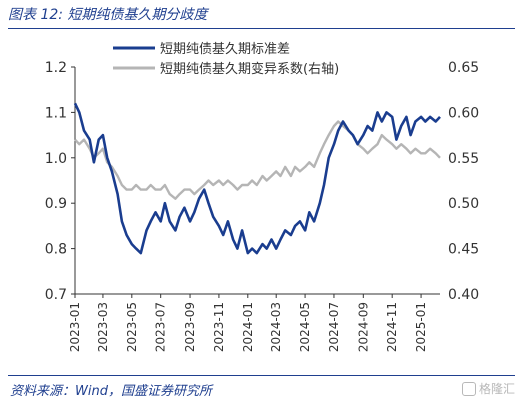 This screenshot has height=406, width=523. What do you see at coordinates (463, 250) in the screenshot?
I see `y-right-tick-label: 0.45` at bounding box center [463, 250].